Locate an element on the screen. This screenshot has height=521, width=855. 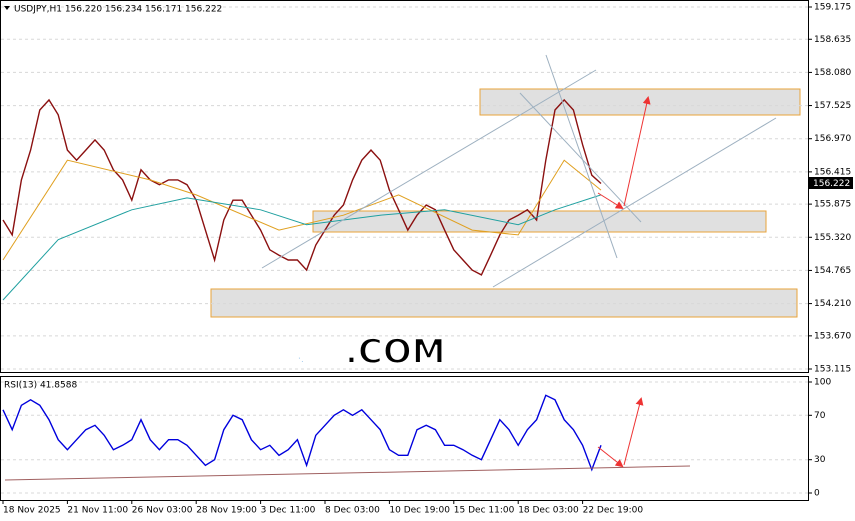
menu-triangle is located at coordinates (7, 8).